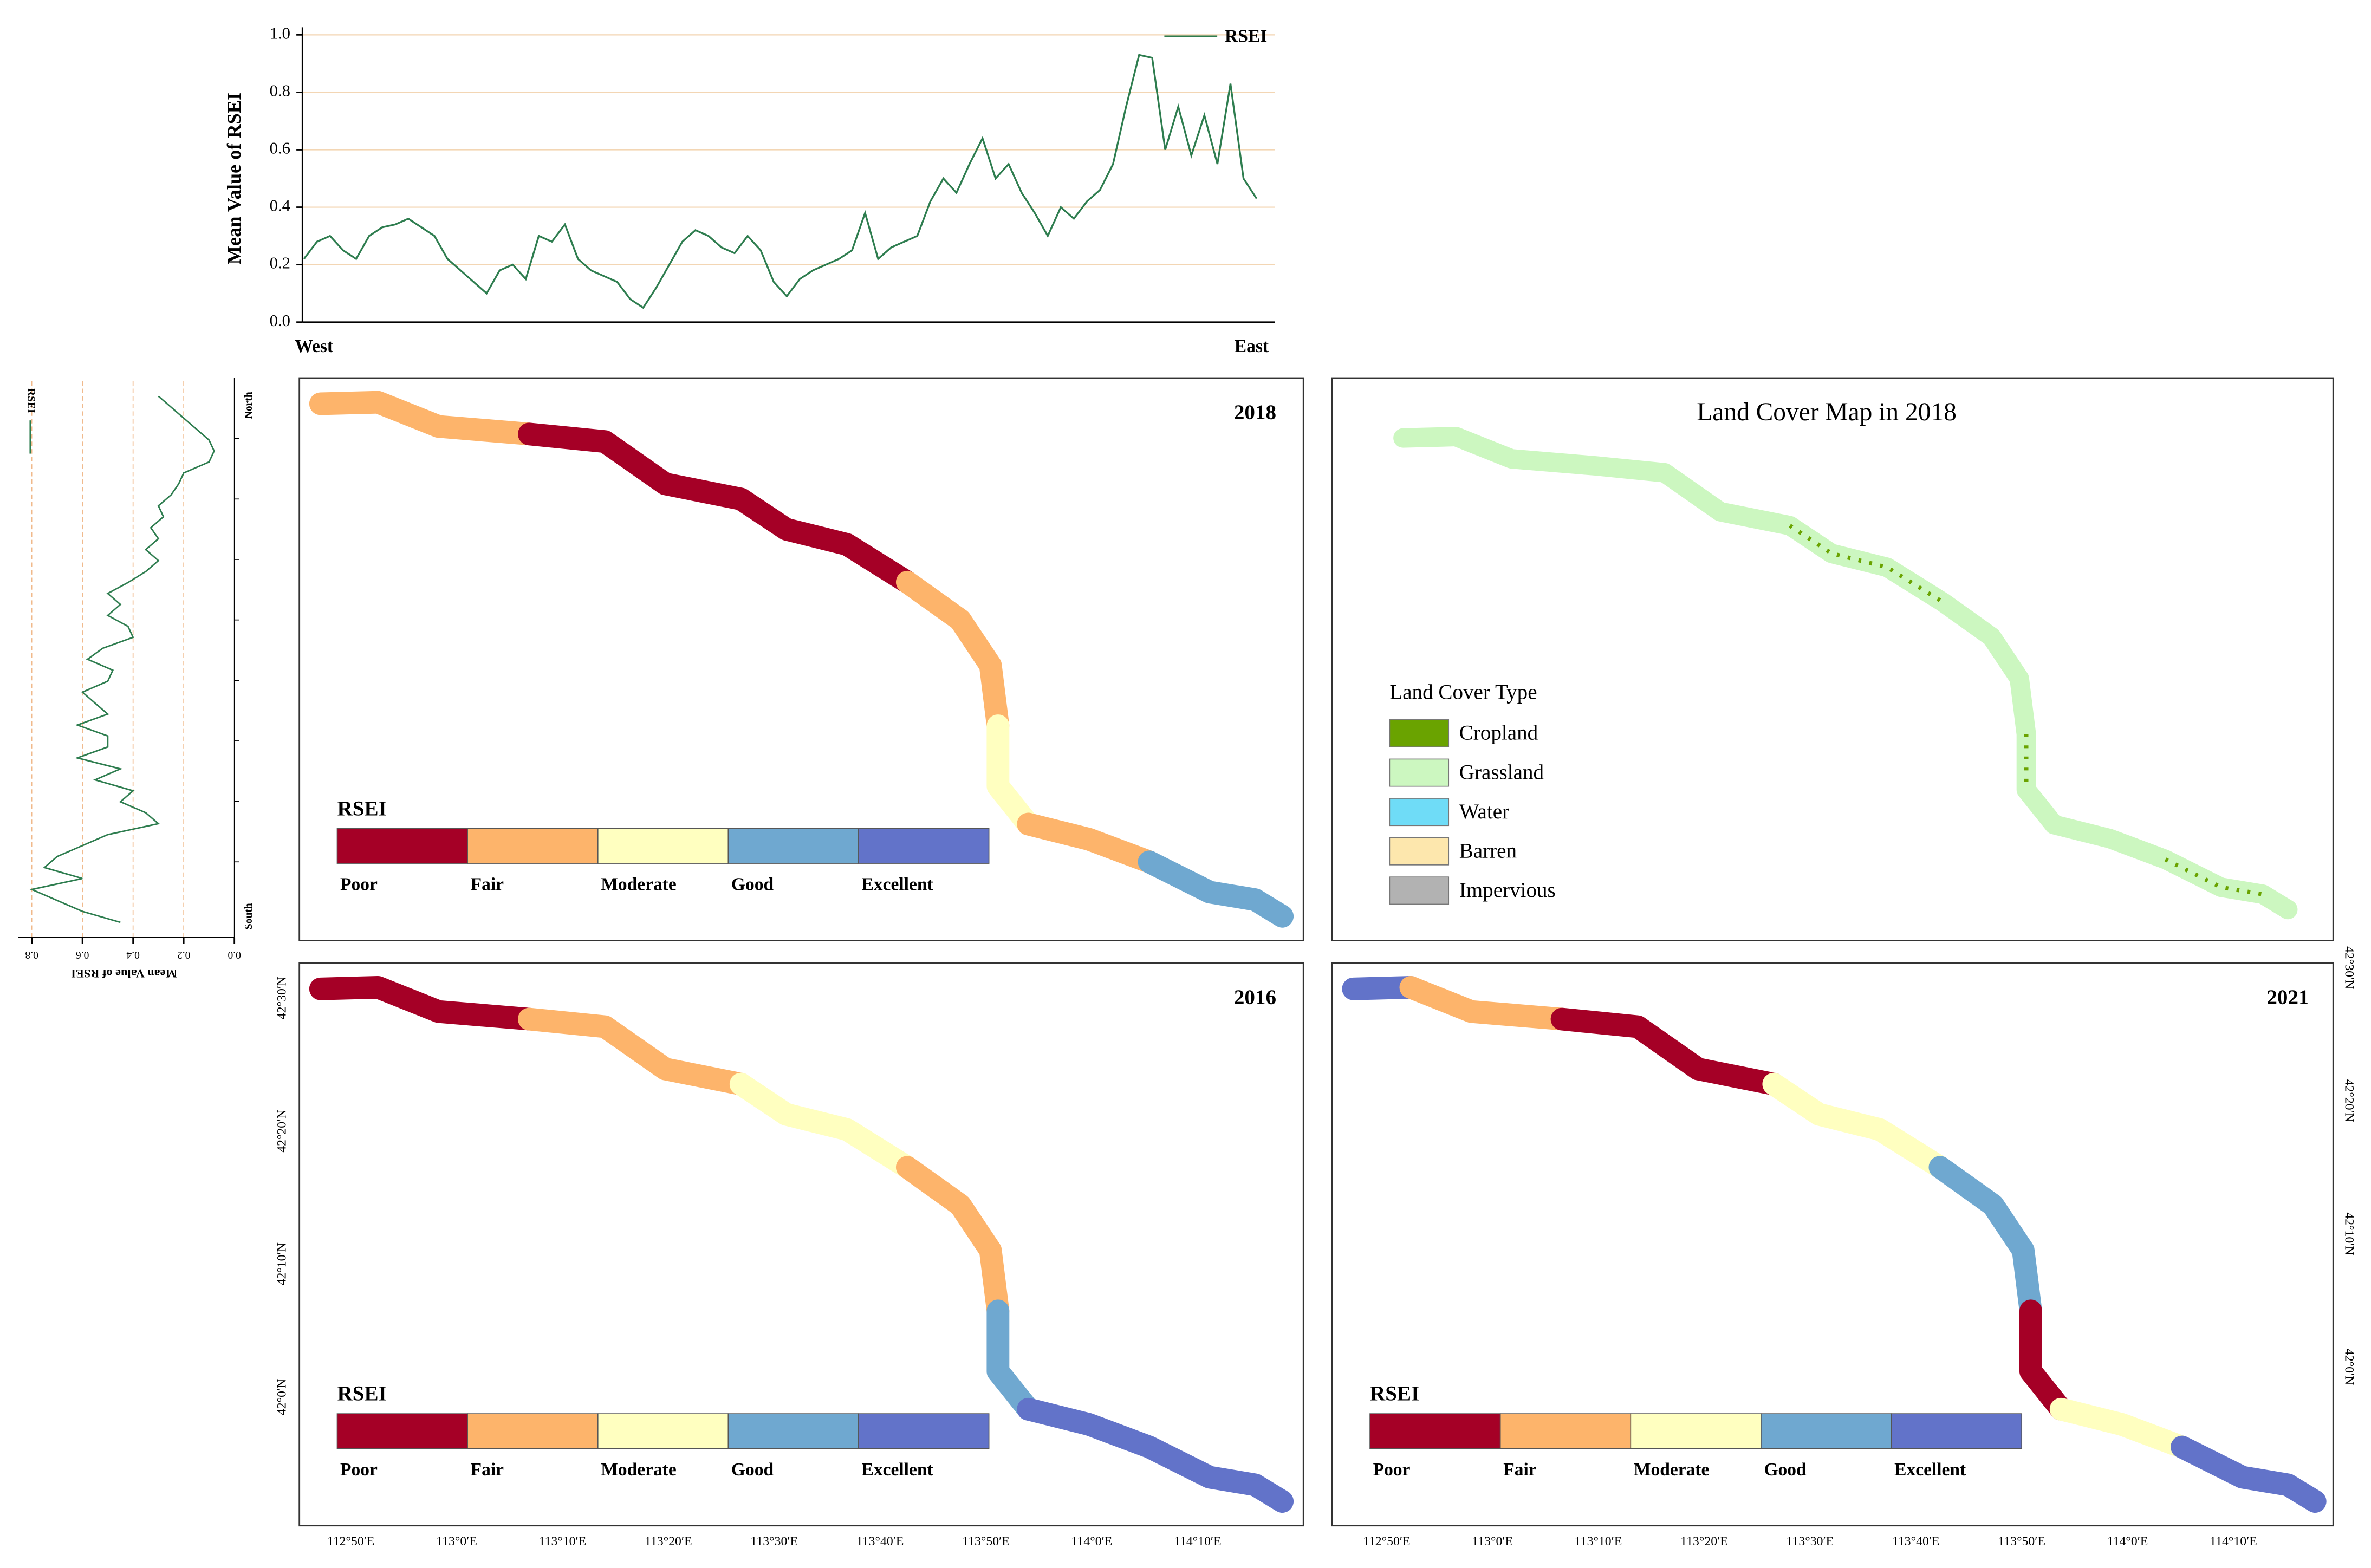 This screenshot has height=1568, width=2371. Describe the element at coordinates (1507, 891) in the screenshot. I see `legend-label: Impervious` at that location.